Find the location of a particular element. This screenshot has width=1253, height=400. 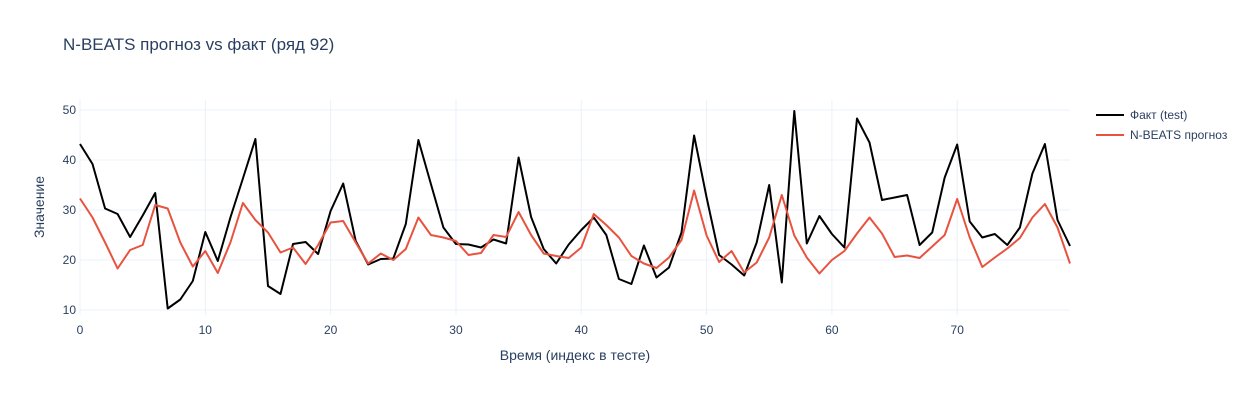

legend-label-fact: Факт (test) is located at coordinates (1158, 115).